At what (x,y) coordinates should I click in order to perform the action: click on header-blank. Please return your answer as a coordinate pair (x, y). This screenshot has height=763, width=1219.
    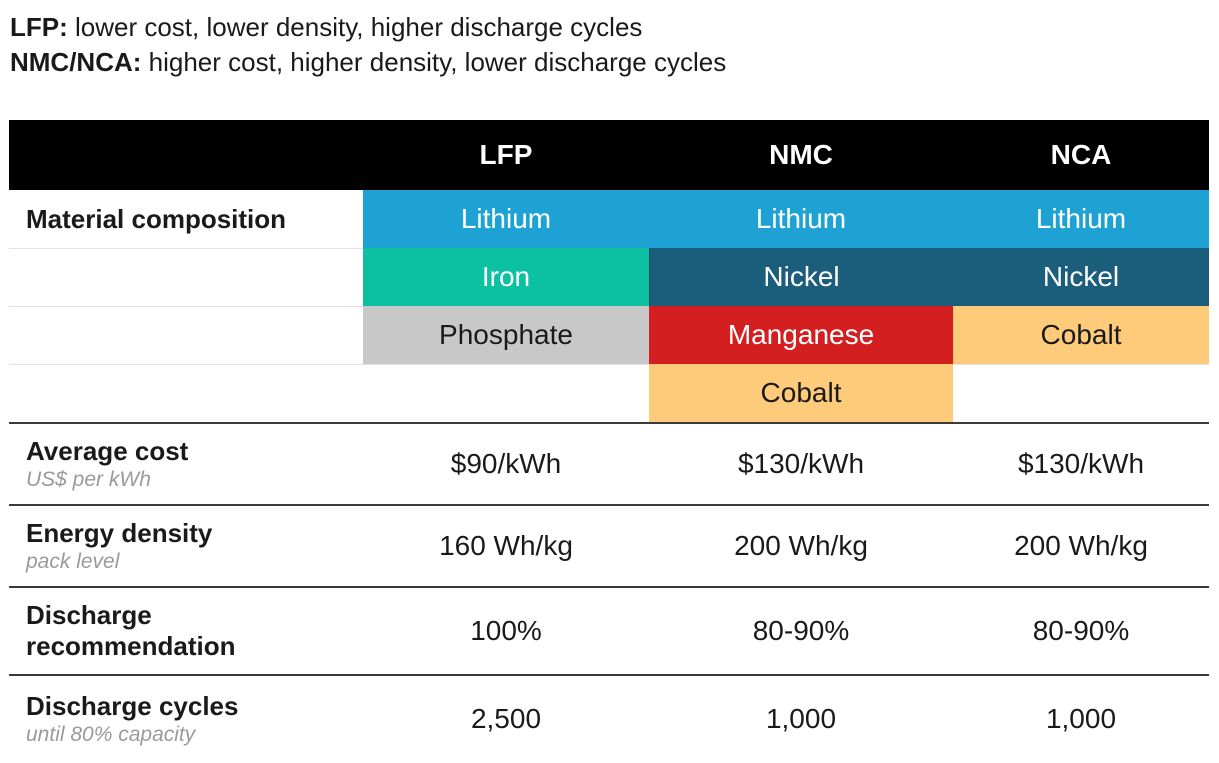
    Looking at the image, I should click on (186, 155).